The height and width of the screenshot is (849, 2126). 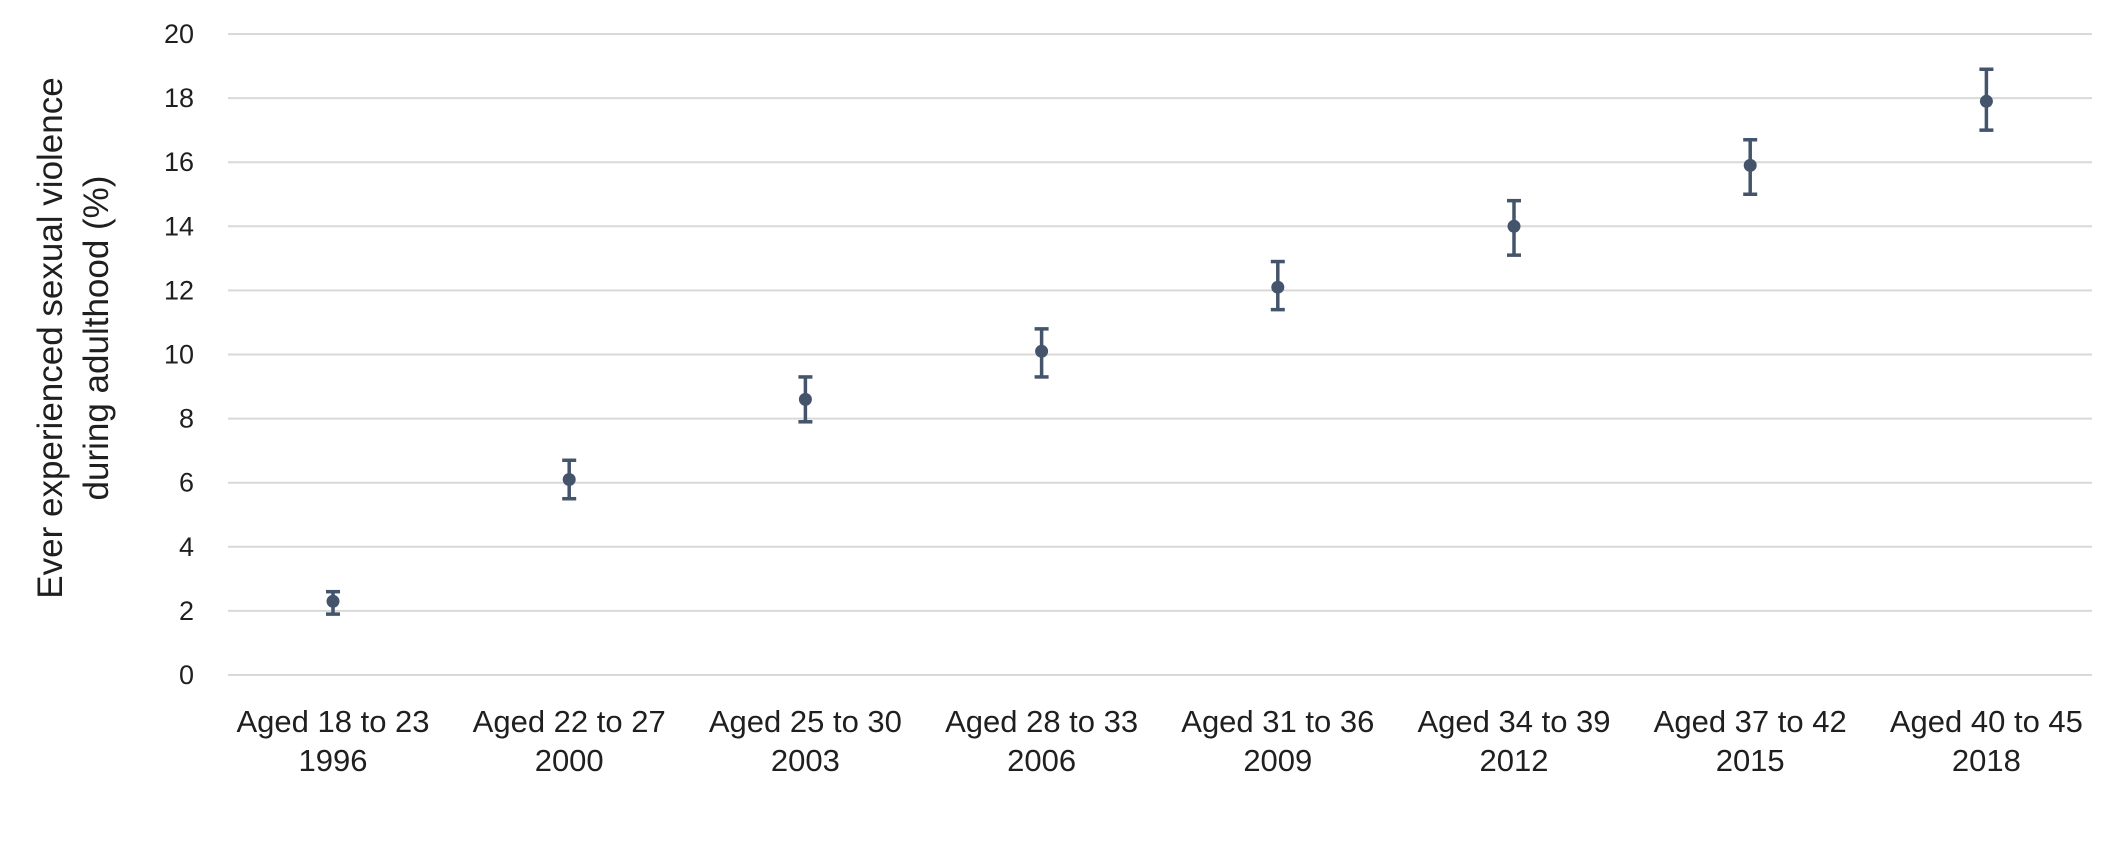 I want to click on y-tick-label: 6, so click(x=186, y=483).